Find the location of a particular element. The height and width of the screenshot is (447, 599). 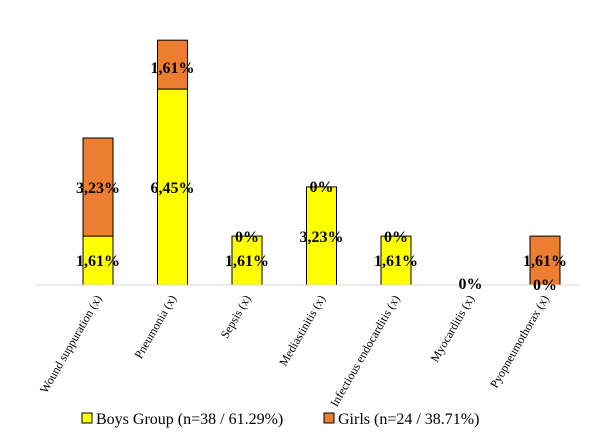

data-label-boys-0: 1,61% is located at coordinates (98, 261).